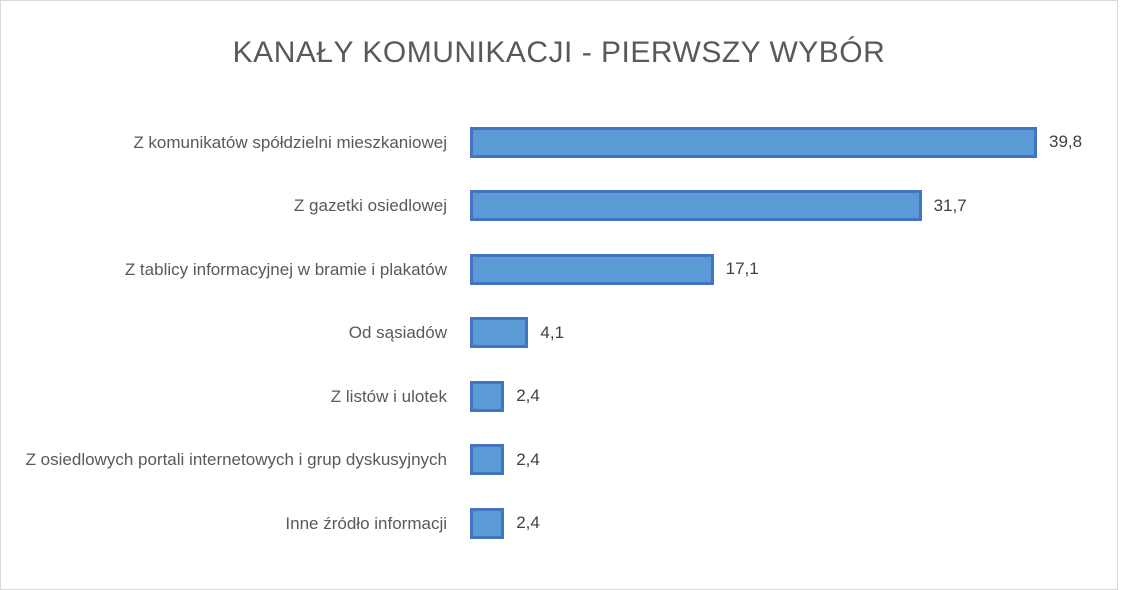 This screenshot has width=1129, height=590. What do you see at coordinates (559, 52) in the screenshot?
I see `chart-title: KANAŁY KOMUNIKACJI - PIERWSZY WYBÓR` at bounding box center [559, 52].